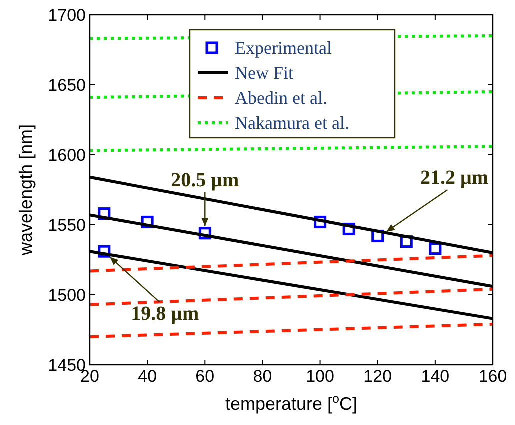 The height and width of the screenshot is (425, 515). Describe the element at coordinates (281, 98) in the screenshot. I see `legend-label: Abedin et al.` at that location.